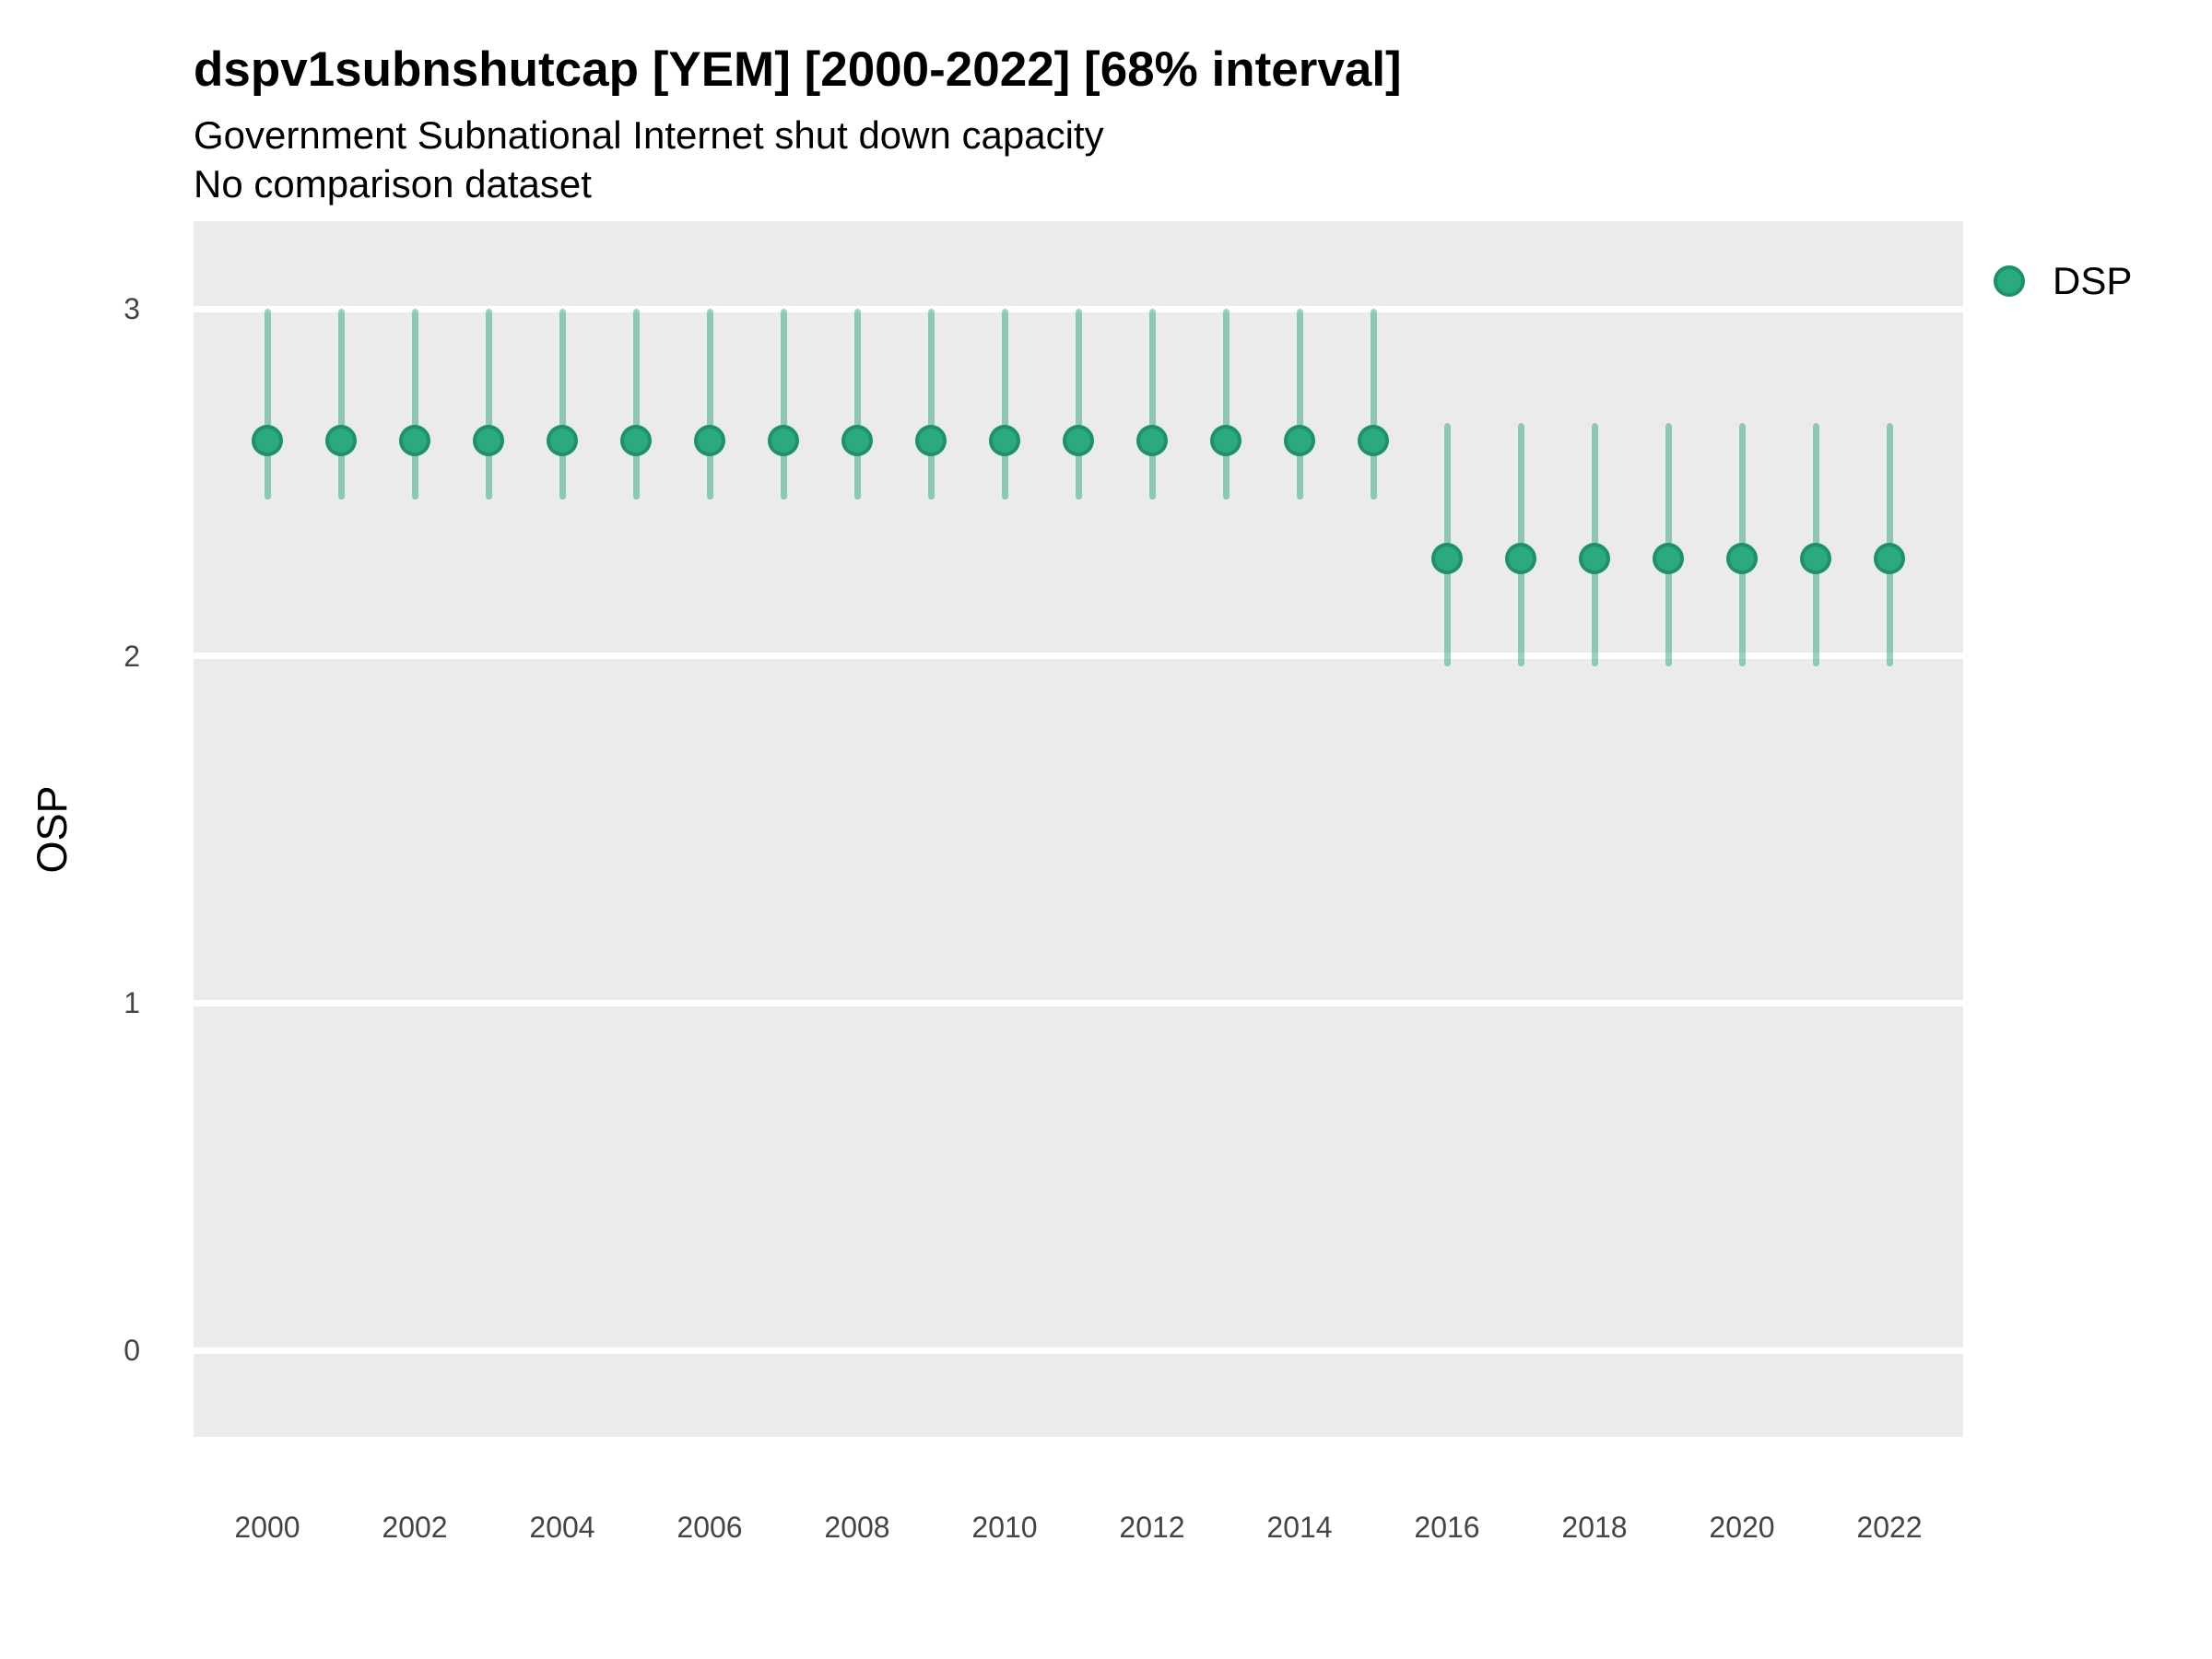  I want to click on point-2019, so click(1668, 559).